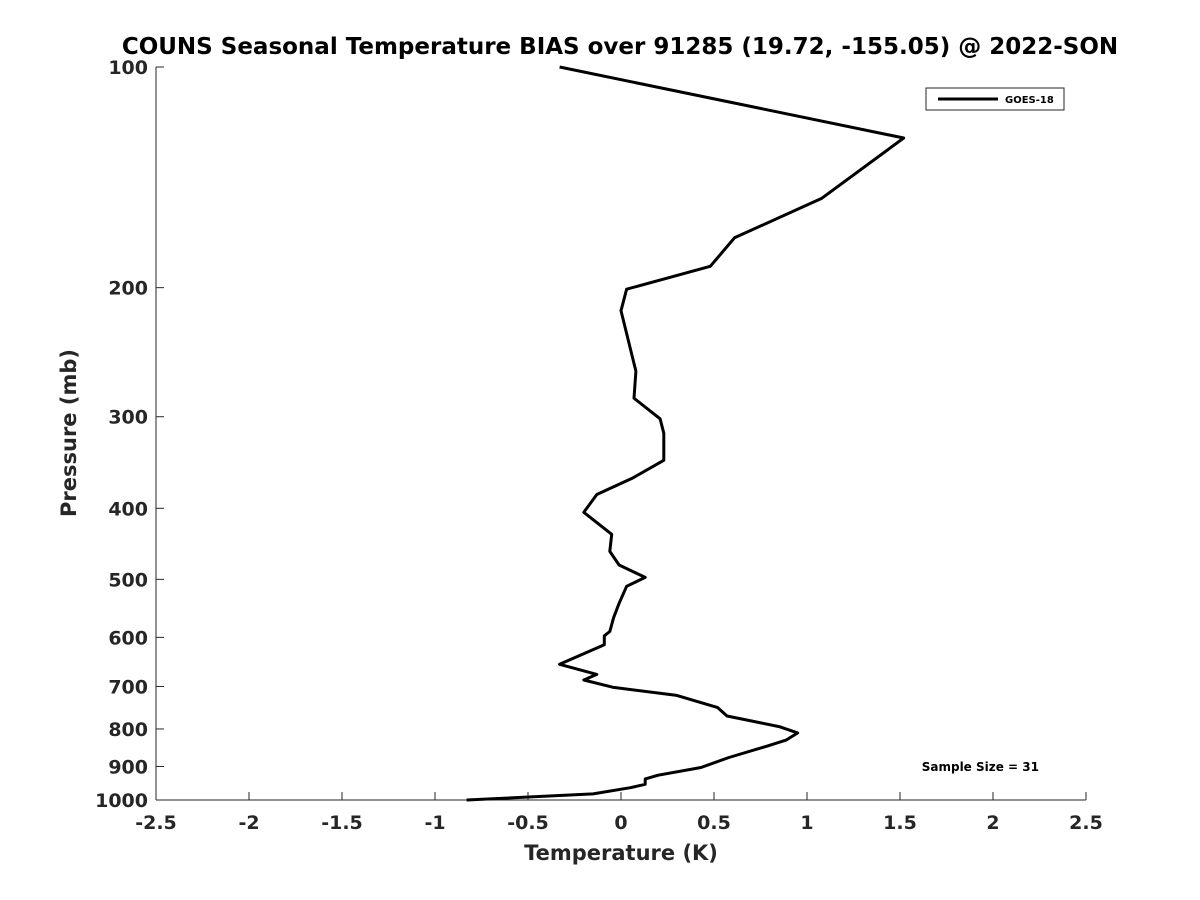 This screenshot has height=900, width=1200. Describe the element at coordinates (128, 418) in the screenshot. I see `y-tick-label: 300` at that location.